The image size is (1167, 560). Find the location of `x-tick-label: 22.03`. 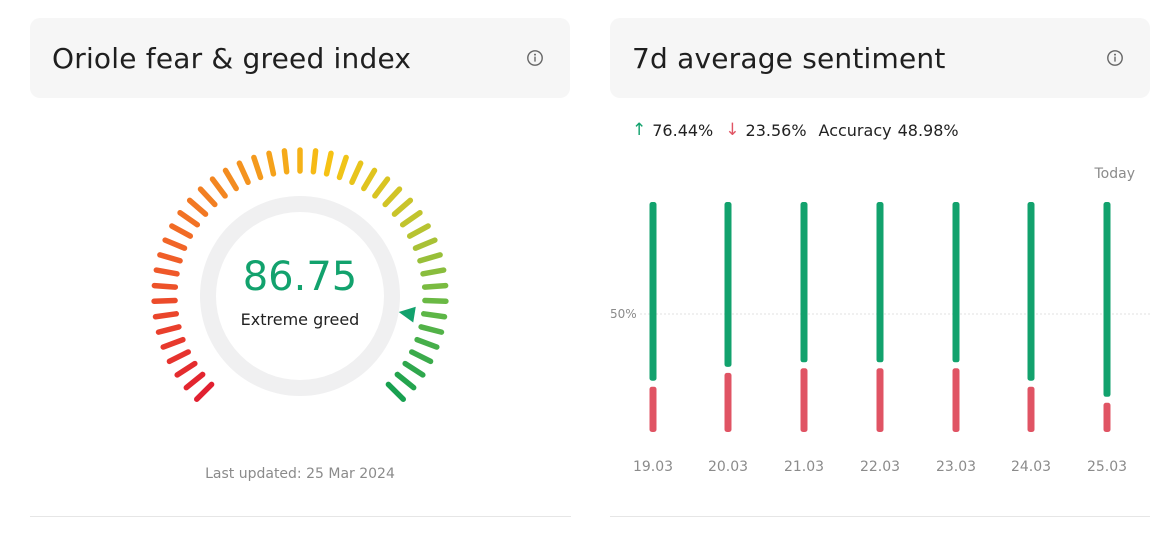

x-tick-label: 22.03 is located at coordinates (880, 467).